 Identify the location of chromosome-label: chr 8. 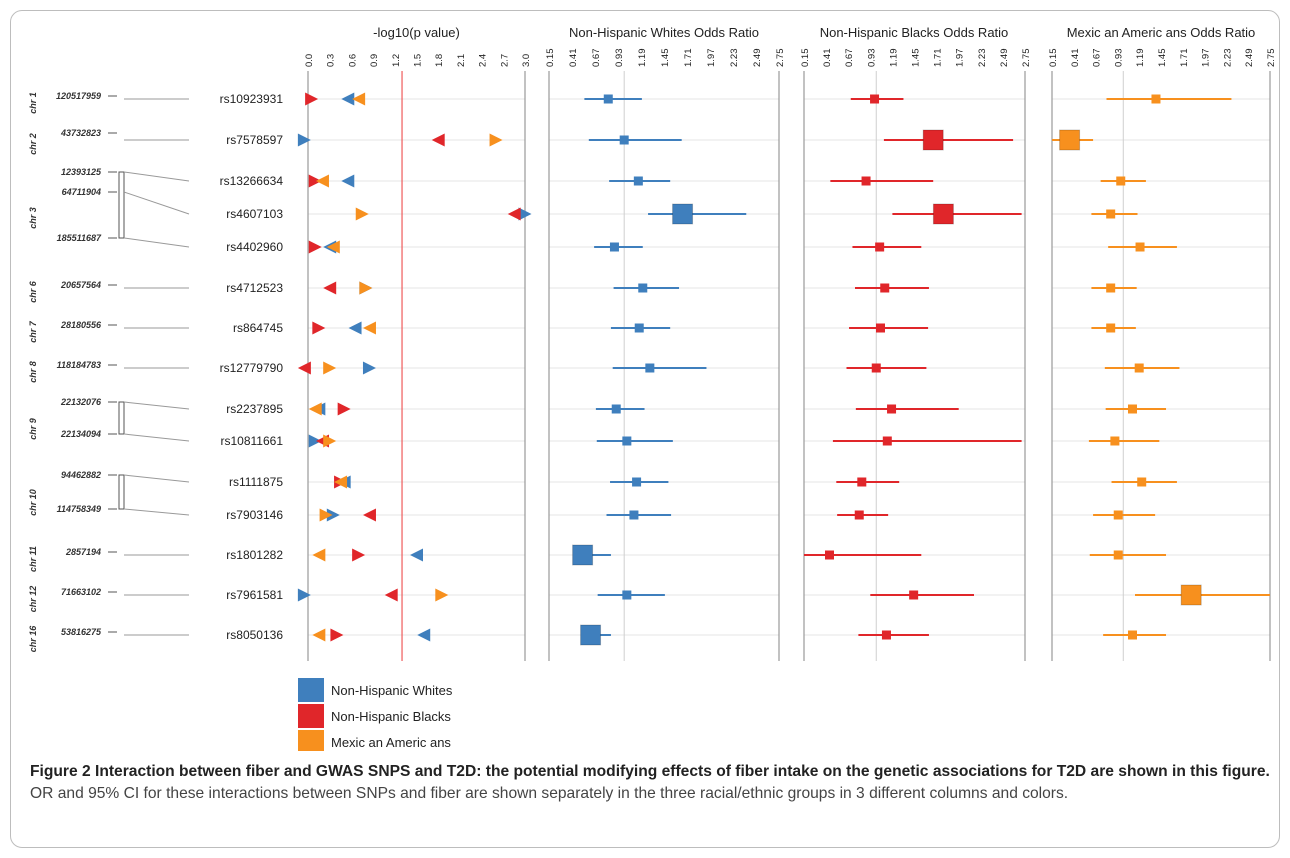
(33, 372).